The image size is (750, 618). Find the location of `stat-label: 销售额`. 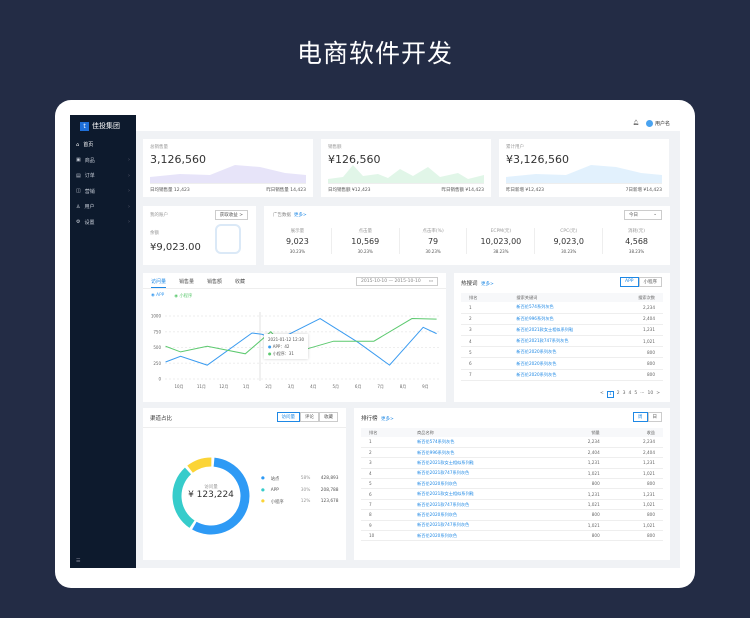

stat-label: 销售额 is located at coordinates (335, 147).